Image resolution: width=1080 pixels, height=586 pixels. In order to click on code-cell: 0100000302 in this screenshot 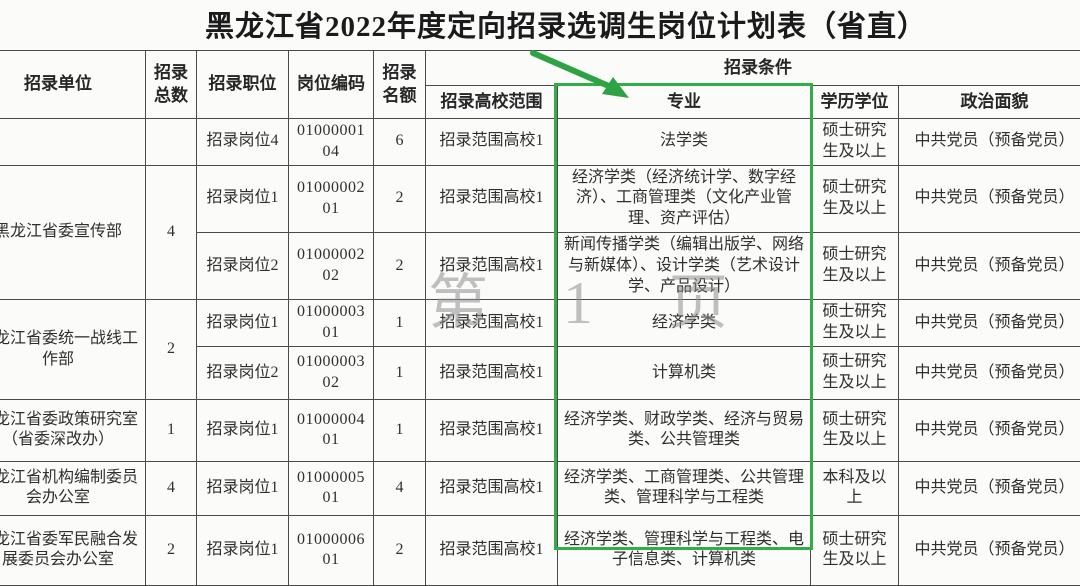, I will do `click(331, 372)`.